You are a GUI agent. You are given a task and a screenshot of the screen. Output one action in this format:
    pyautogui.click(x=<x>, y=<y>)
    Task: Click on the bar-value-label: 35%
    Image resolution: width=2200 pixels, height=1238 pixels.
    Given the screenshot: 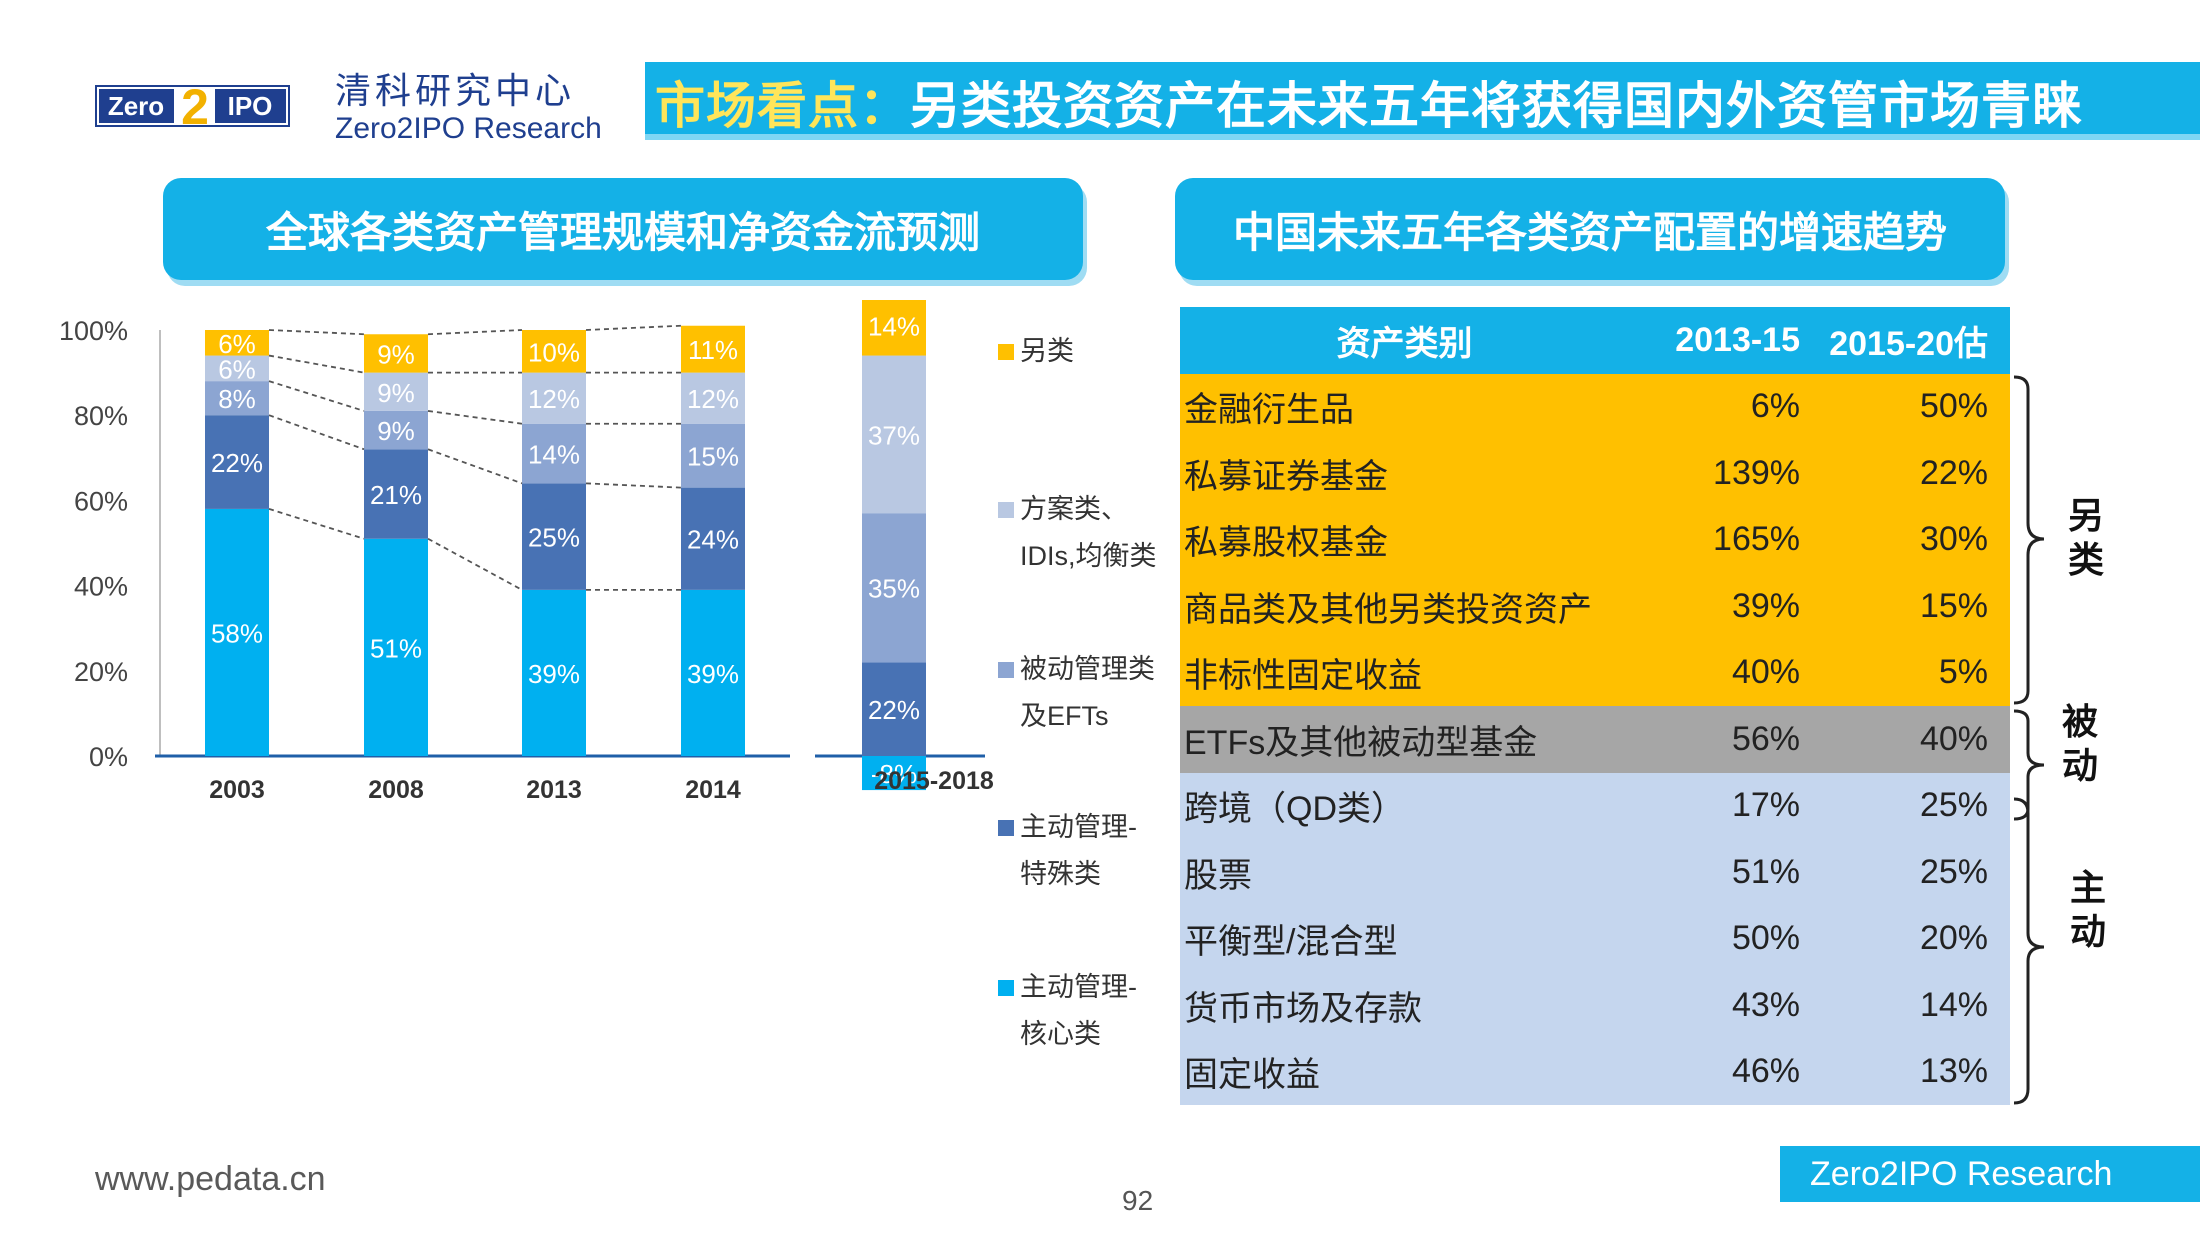 What is the action you would take?
    pyautogui.click(x=894, y=589)
    